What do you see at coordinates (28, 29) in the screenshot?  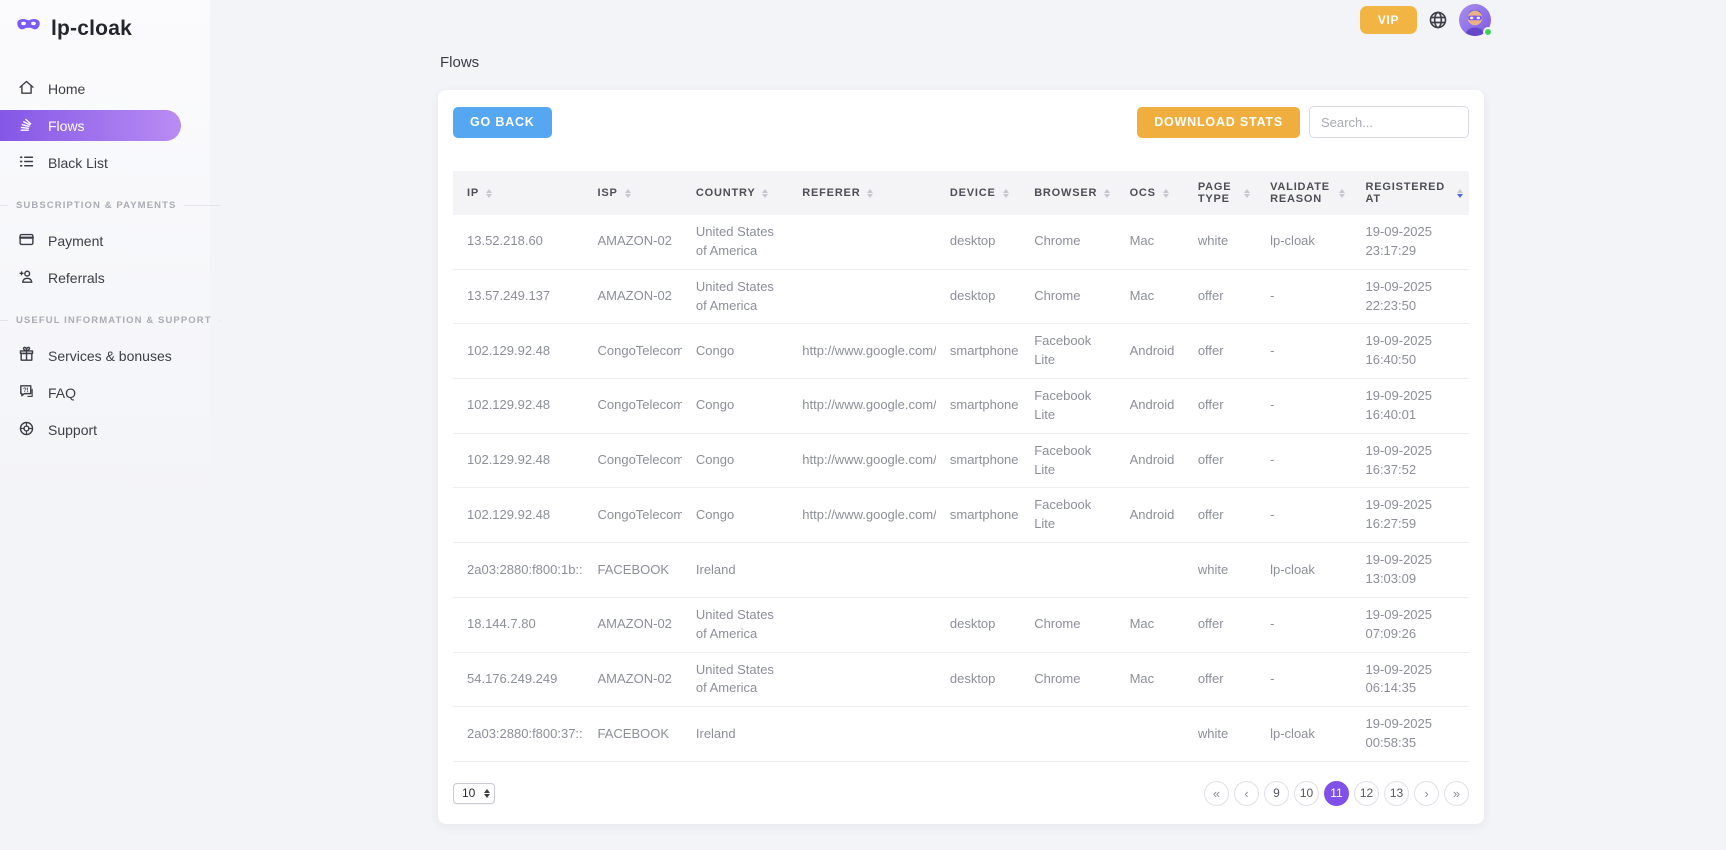 I see `mask-icon` at bounding box center [28, 29].